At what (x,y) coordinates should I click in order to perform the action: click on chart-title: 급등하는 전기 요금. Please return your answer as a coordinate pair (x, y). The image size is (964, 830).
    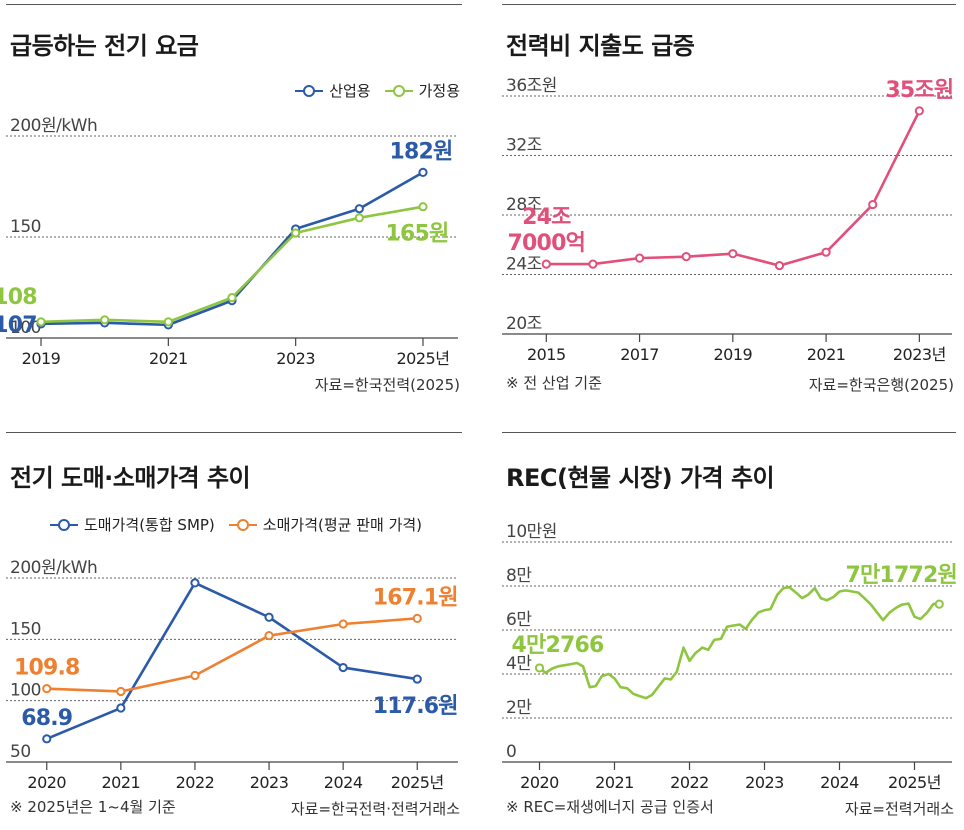
    Looking at the image, I should click on (104, 46).